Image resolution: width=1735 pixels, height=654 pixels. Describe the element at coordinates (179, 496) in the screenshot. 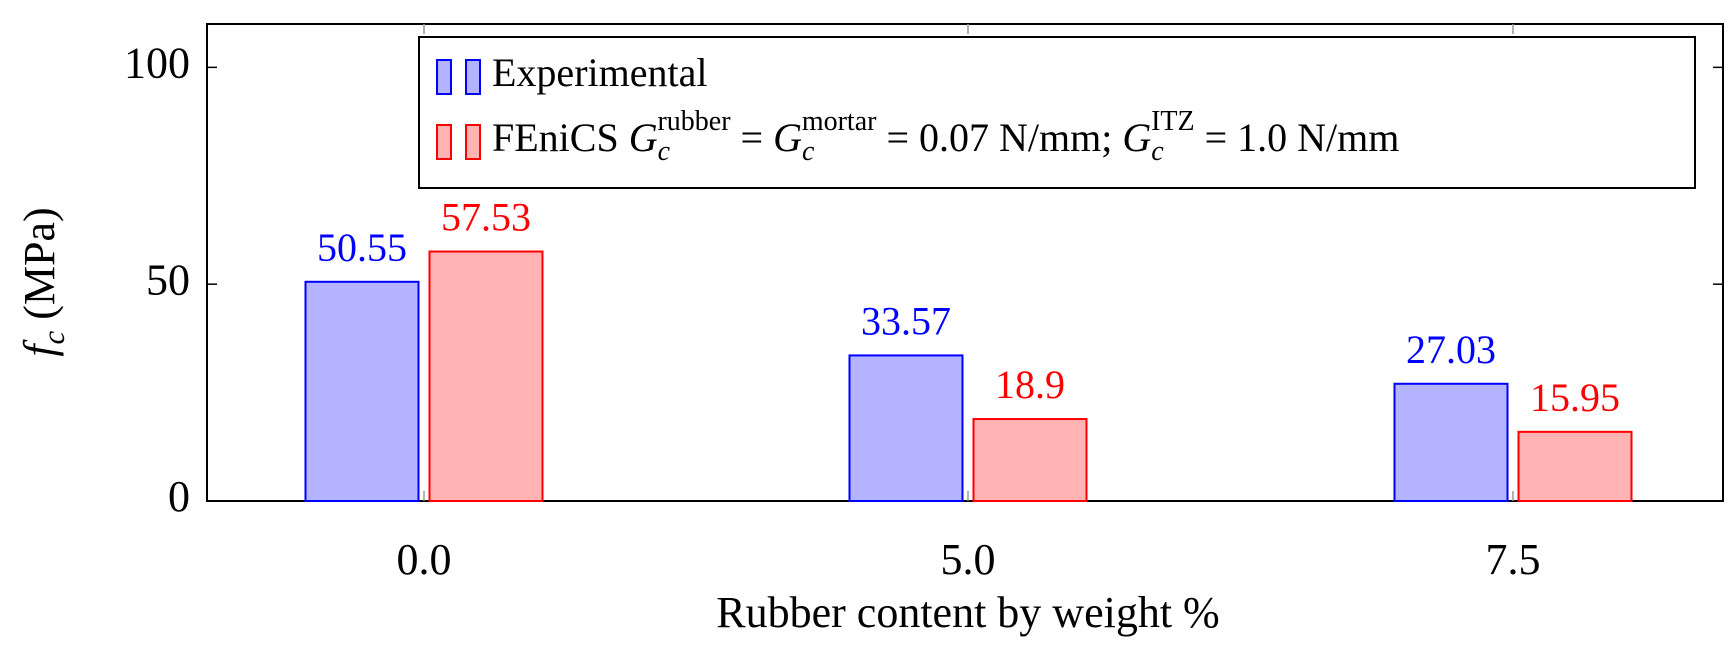

I see `y-tick-label: 0` at that location.